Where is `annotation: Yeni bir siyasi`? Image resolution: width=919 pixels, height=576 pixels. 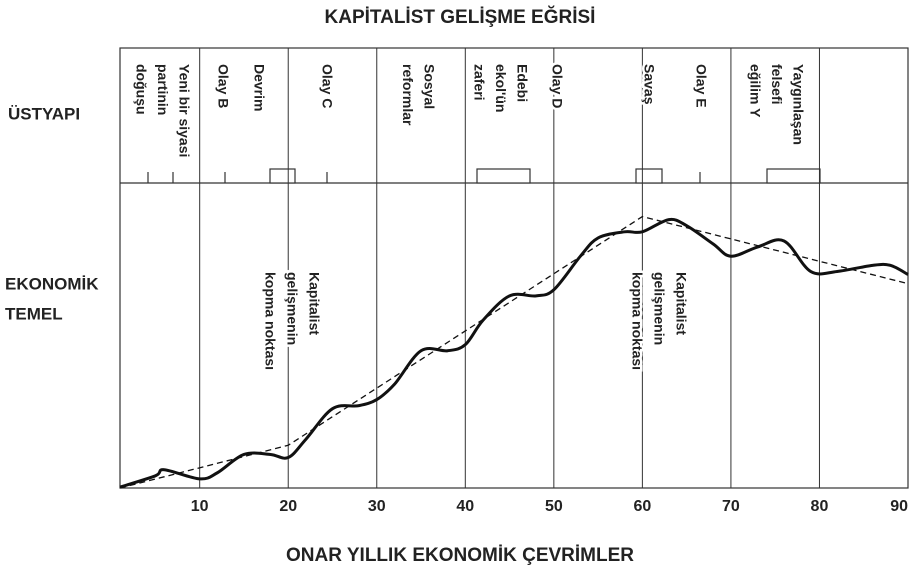 annotation: Yeni bir siyasi is located at coordinates (184, 110).